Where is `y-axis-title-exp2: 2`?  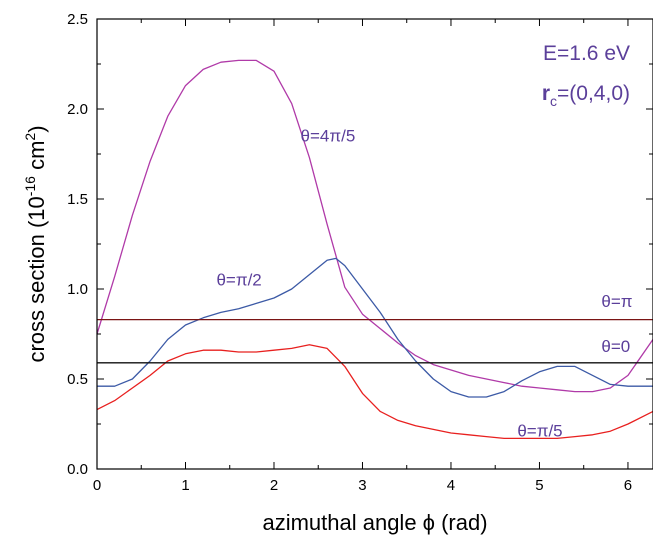
y-axis-title-exp2: 2 is located at coordinates (30, 137).